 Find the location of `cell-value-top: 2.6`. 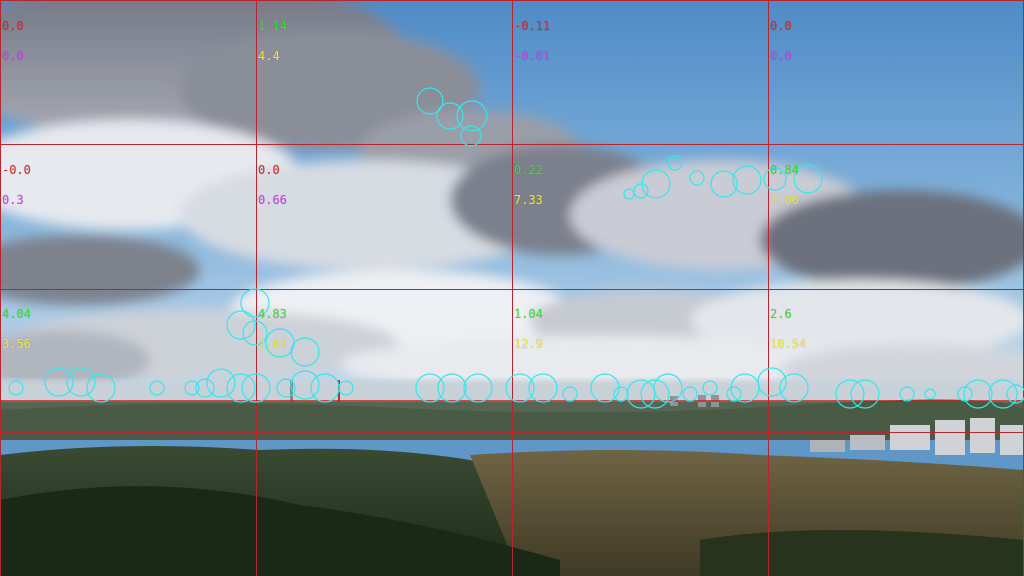

cell-value-top: 2.6 is located at coordinates (781, 314).